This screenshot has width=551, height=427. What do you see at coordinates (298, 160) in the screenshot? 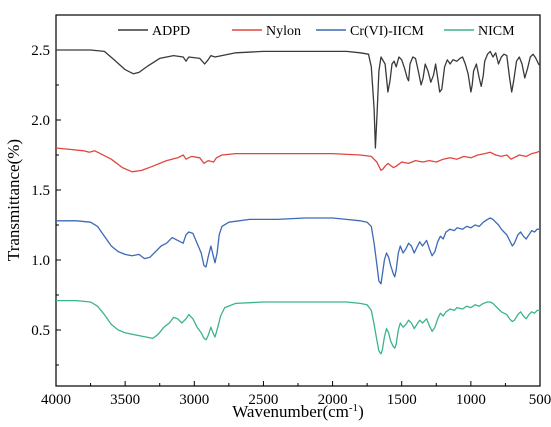
I see `series-line-nylon` at bounding box center [298, 160].